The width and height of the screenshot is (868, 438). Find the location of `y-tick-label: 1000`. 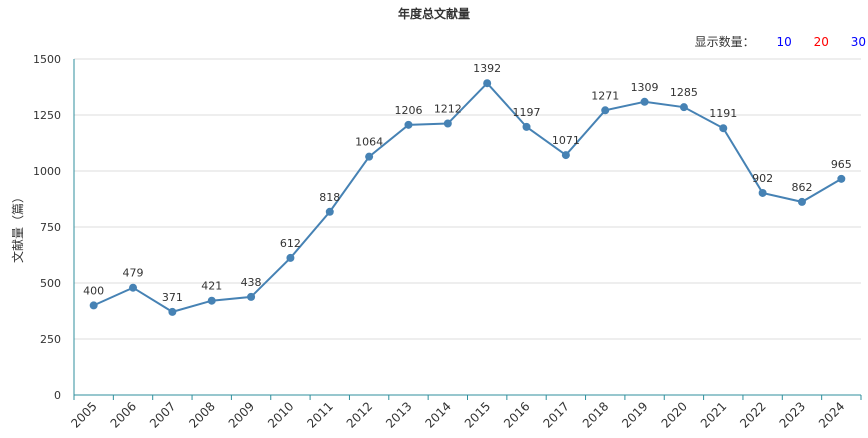

y-tick-label: 1000 is located at coordinates (47, 171).